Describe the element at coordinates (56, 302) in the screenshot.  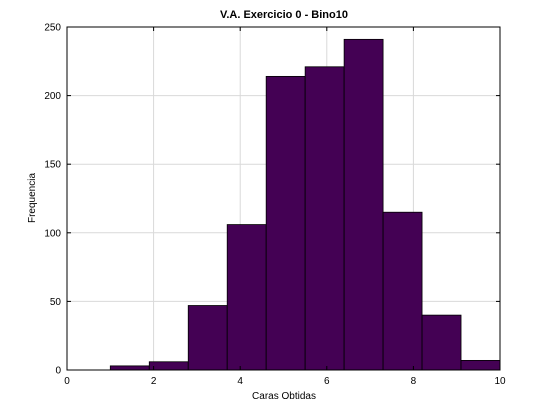
I see `y-tick-label: 50` at that location.